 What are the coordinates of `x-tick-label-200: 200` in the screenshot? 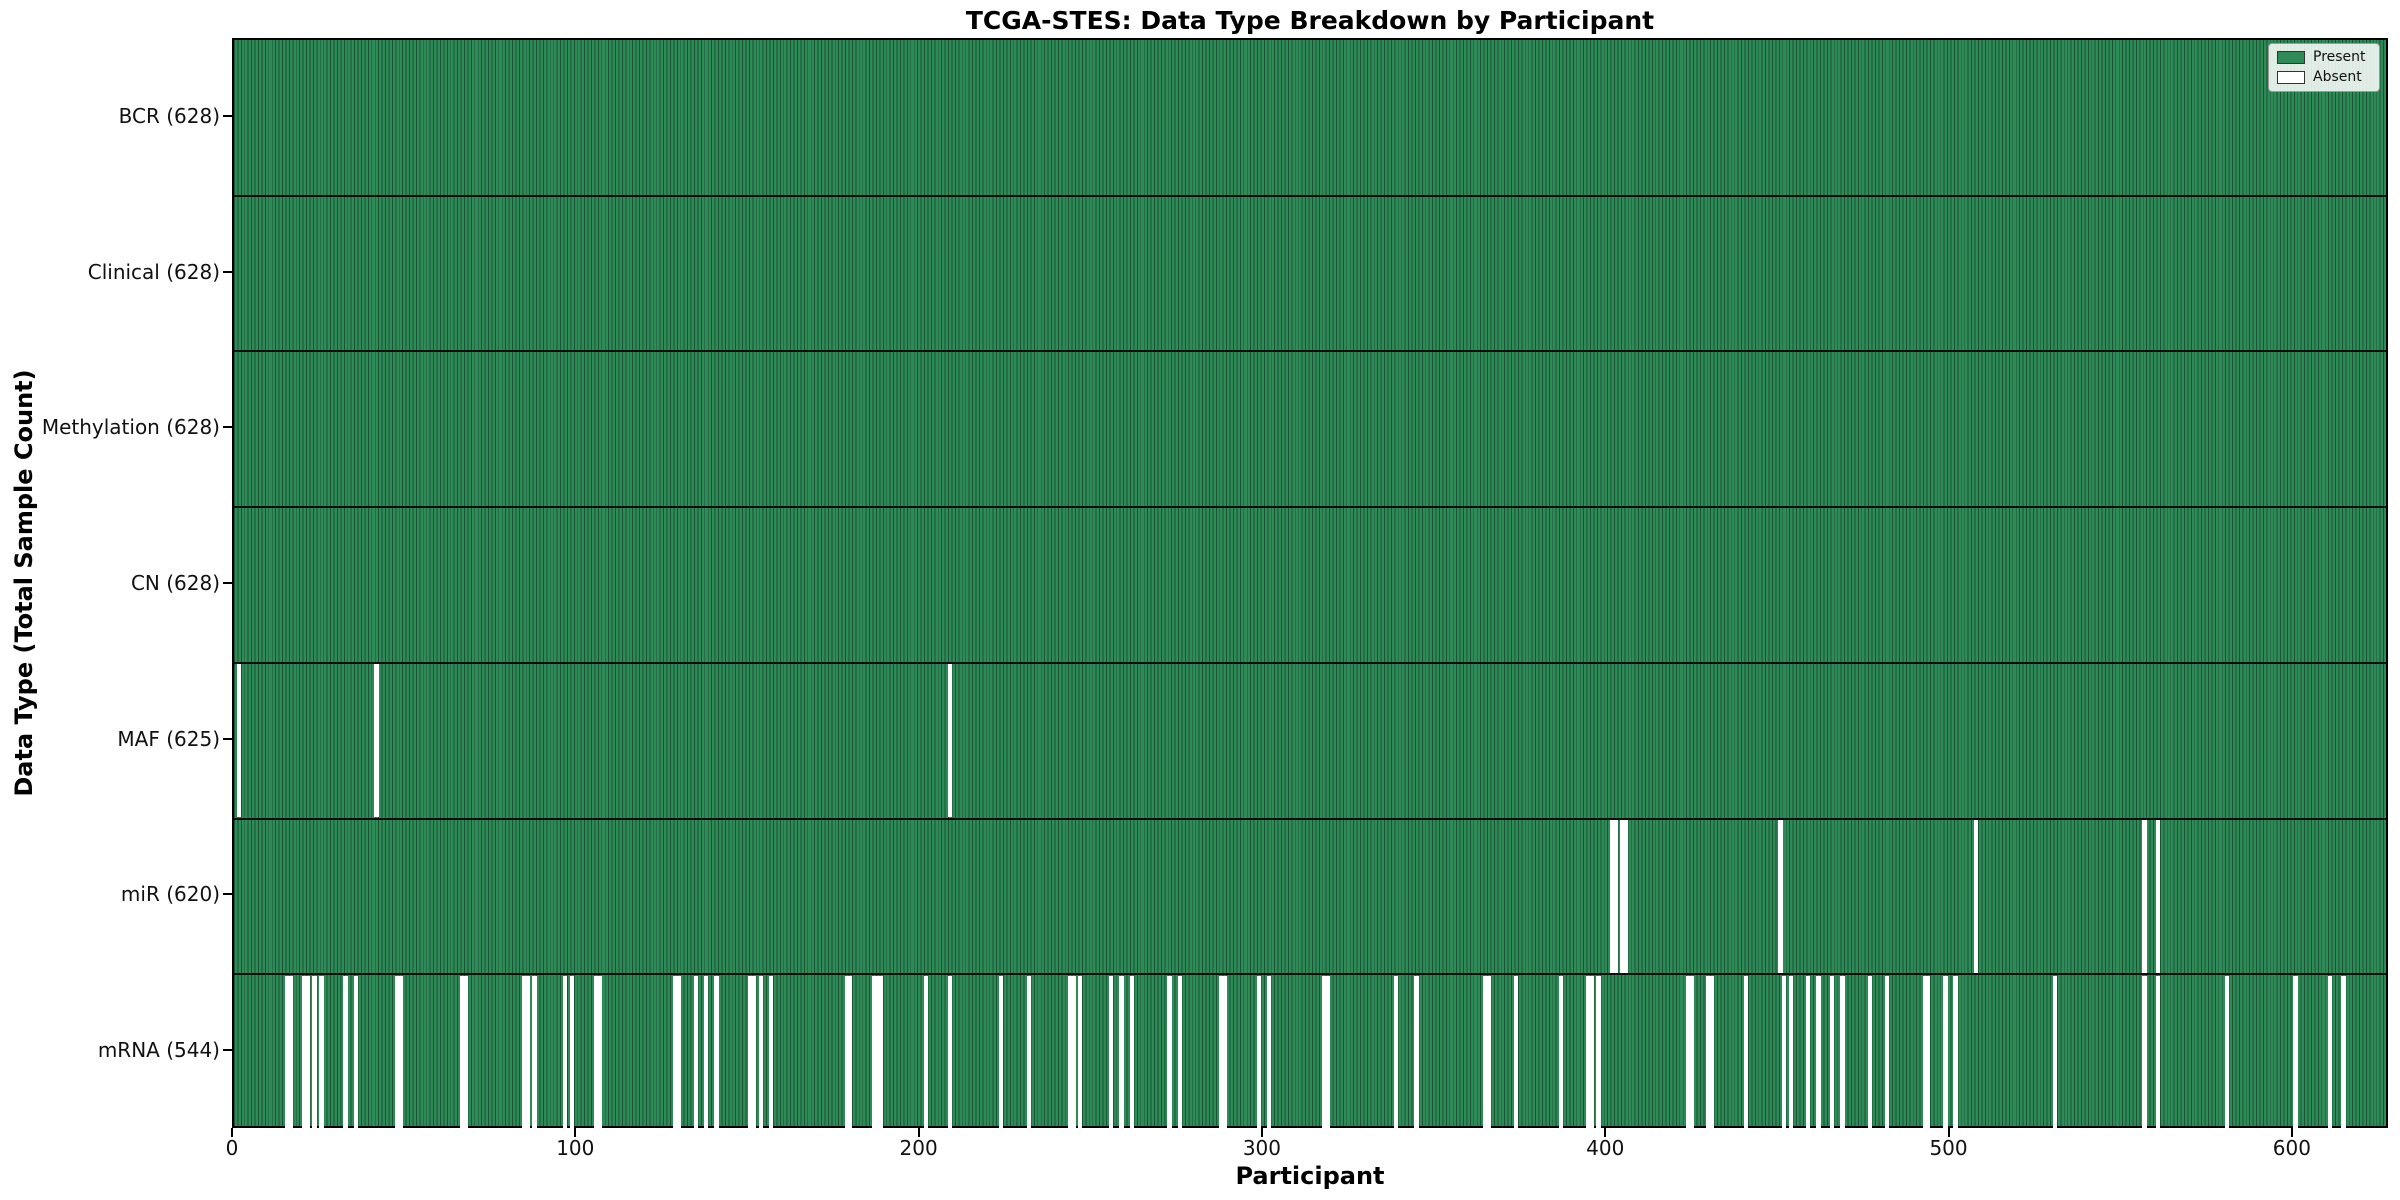 It's located at (918, 1148).